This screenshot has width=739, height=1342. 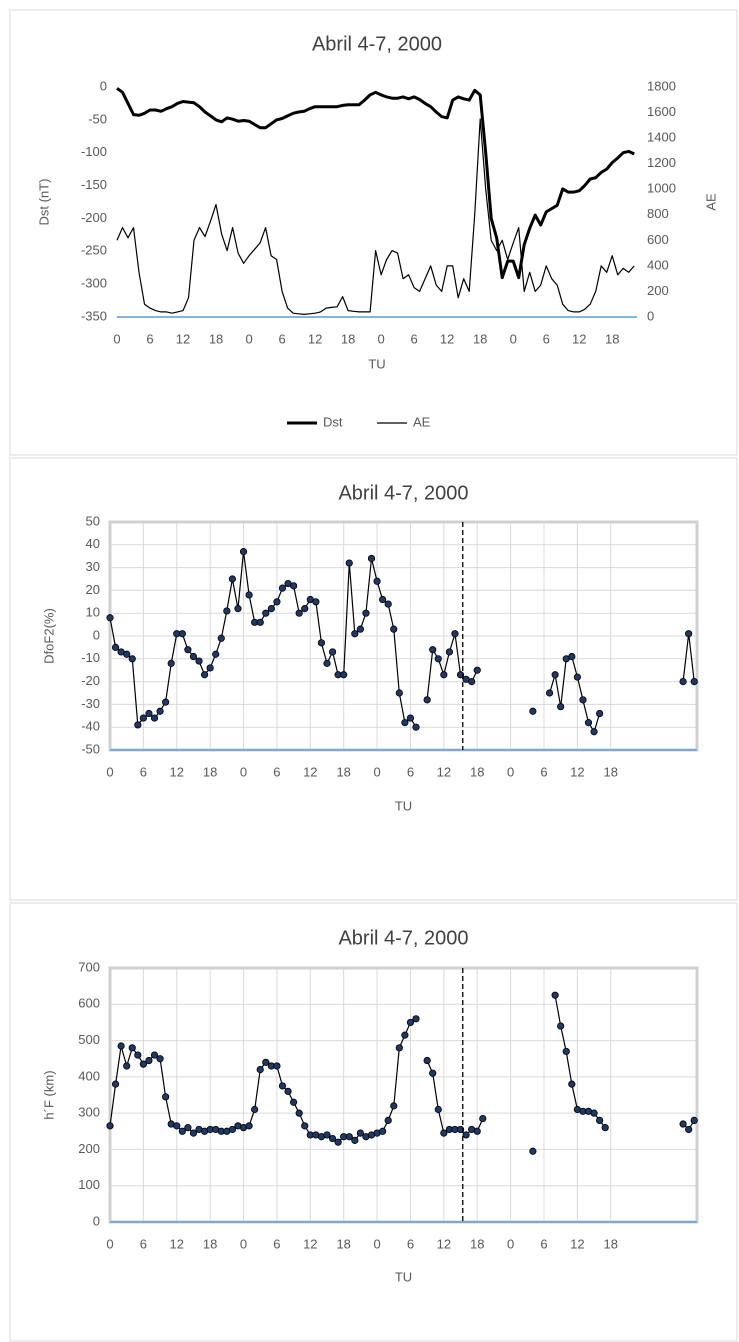 What do you see at coordinates (710, 202) in the screenshot?
I see `y2-axis-label: AE` at bounding box center [710, 202].